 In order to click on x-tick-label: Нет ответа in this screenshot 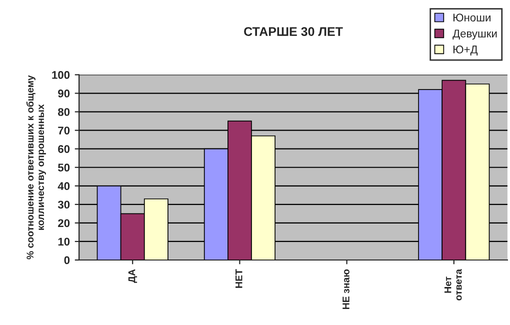, I will do `click(453, 284)`.